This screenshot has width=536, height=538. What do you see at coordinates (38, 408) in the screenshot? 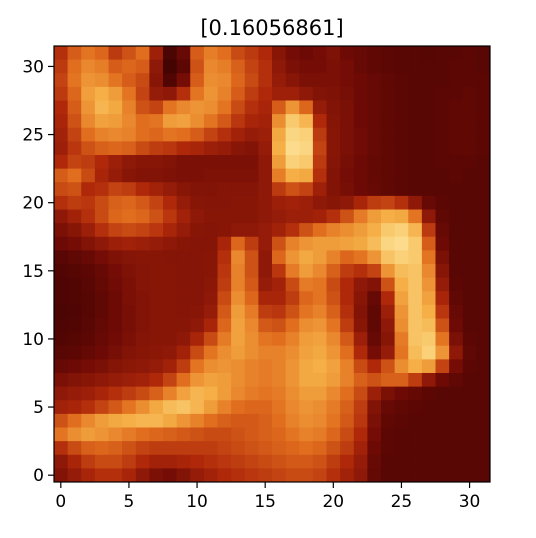
I see `y-tick-label: 5` at bounding box center [38, 408].